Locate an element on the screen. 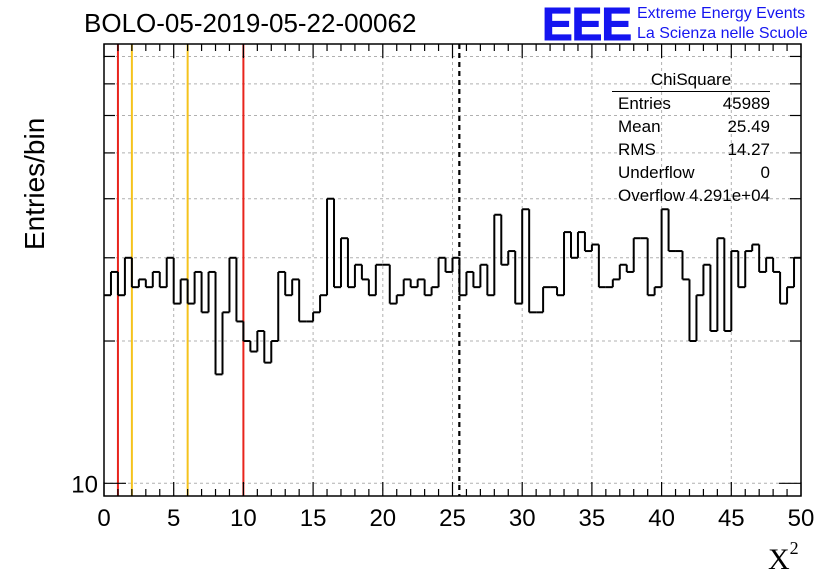 Image resolution: width=836 pixels, height=576 pixels. stats-key: Underflow is located at coordinates (656, 172).